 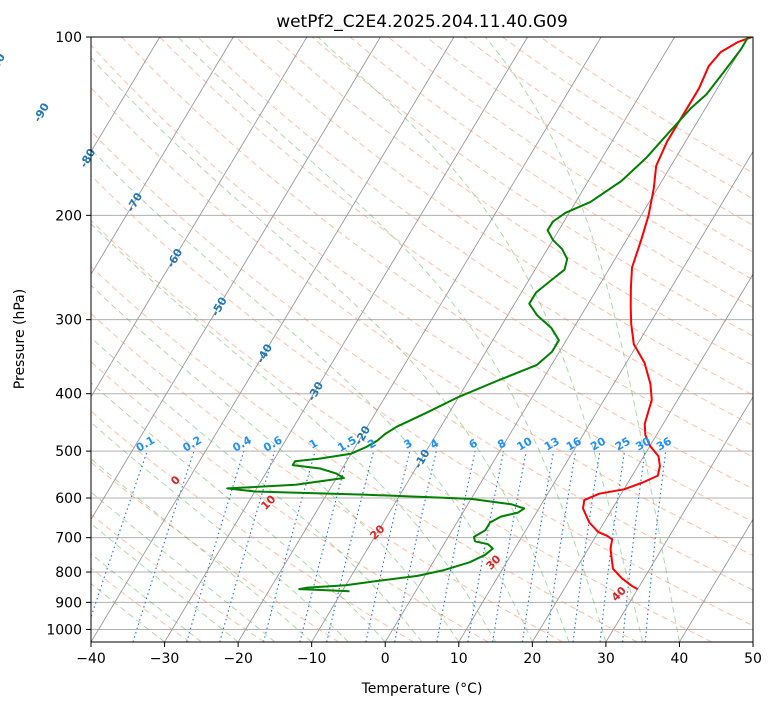 I want to click on x-tick-label: 0, so click(x=385, y=659).